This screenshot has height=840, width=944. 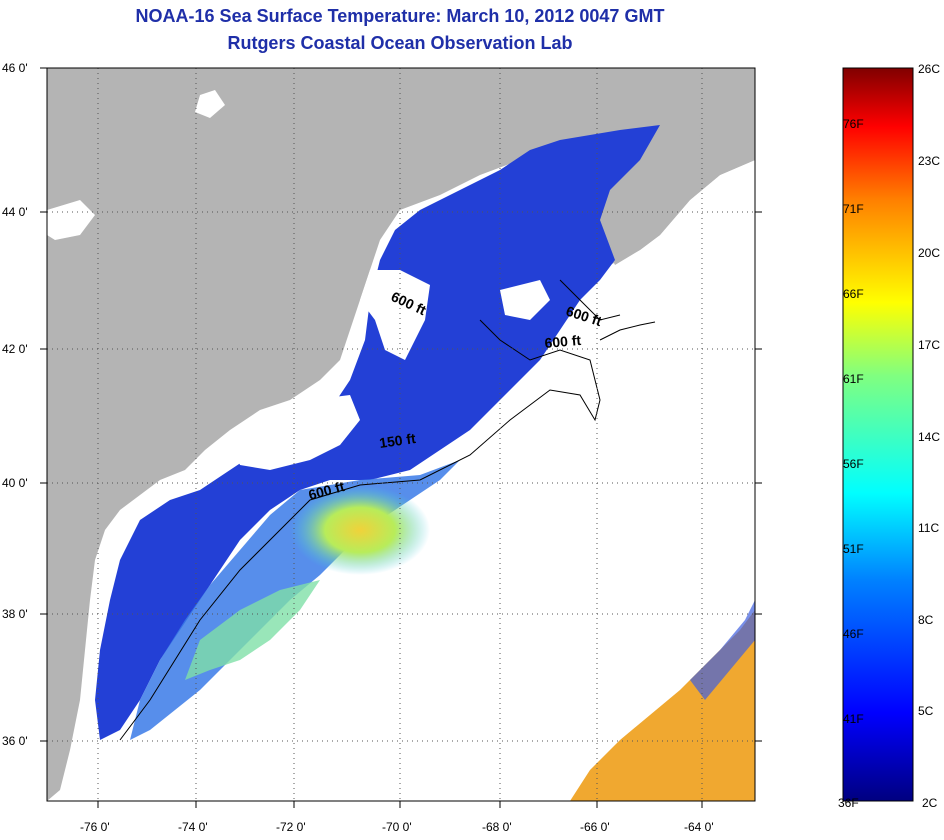 What do you see at coordinates (15, 212) in the screenshot?
I see `lat-label: 44 0'` at bounding box center [15, 212].